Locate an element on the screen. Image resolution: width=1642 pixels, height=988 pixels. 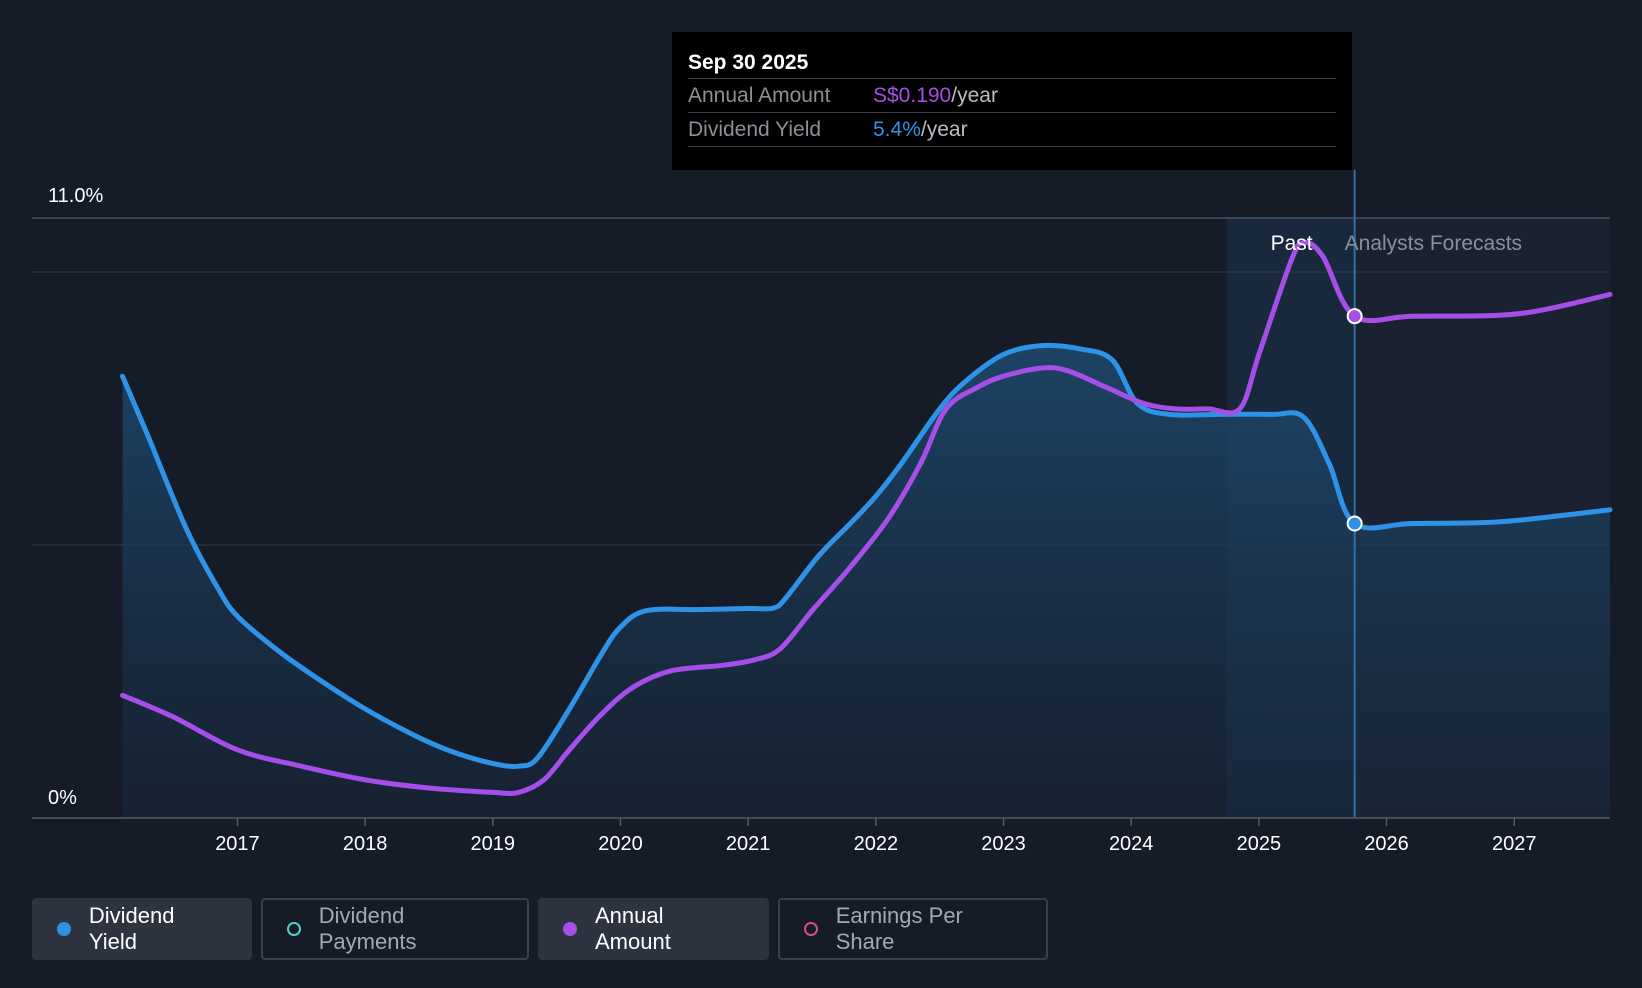
legend-label: Earnings Per Share is located at coordinates (899, 928).